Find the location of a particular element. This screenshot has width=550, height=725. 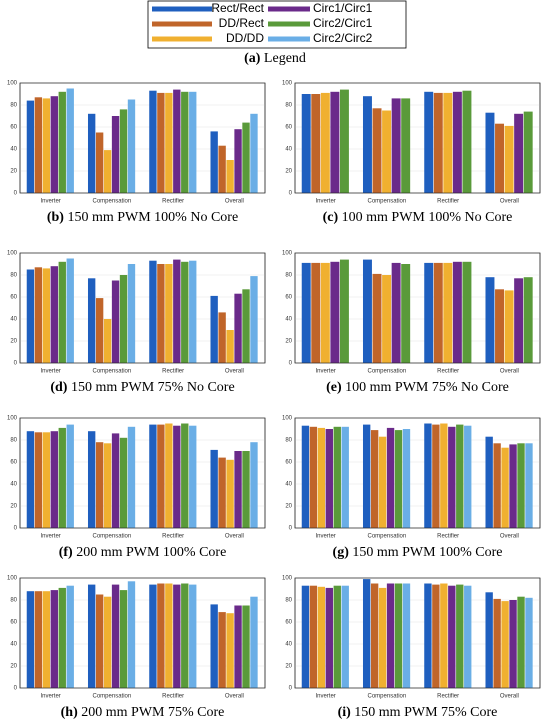

caption-label: (h) is located at coordinates (69, 712).